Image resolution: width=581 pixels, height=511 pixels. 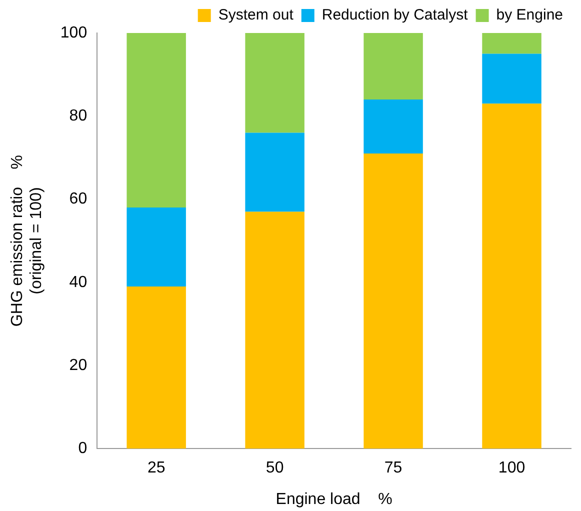 I want to click on y-tick-label: 100, so click(x=74, y=33).